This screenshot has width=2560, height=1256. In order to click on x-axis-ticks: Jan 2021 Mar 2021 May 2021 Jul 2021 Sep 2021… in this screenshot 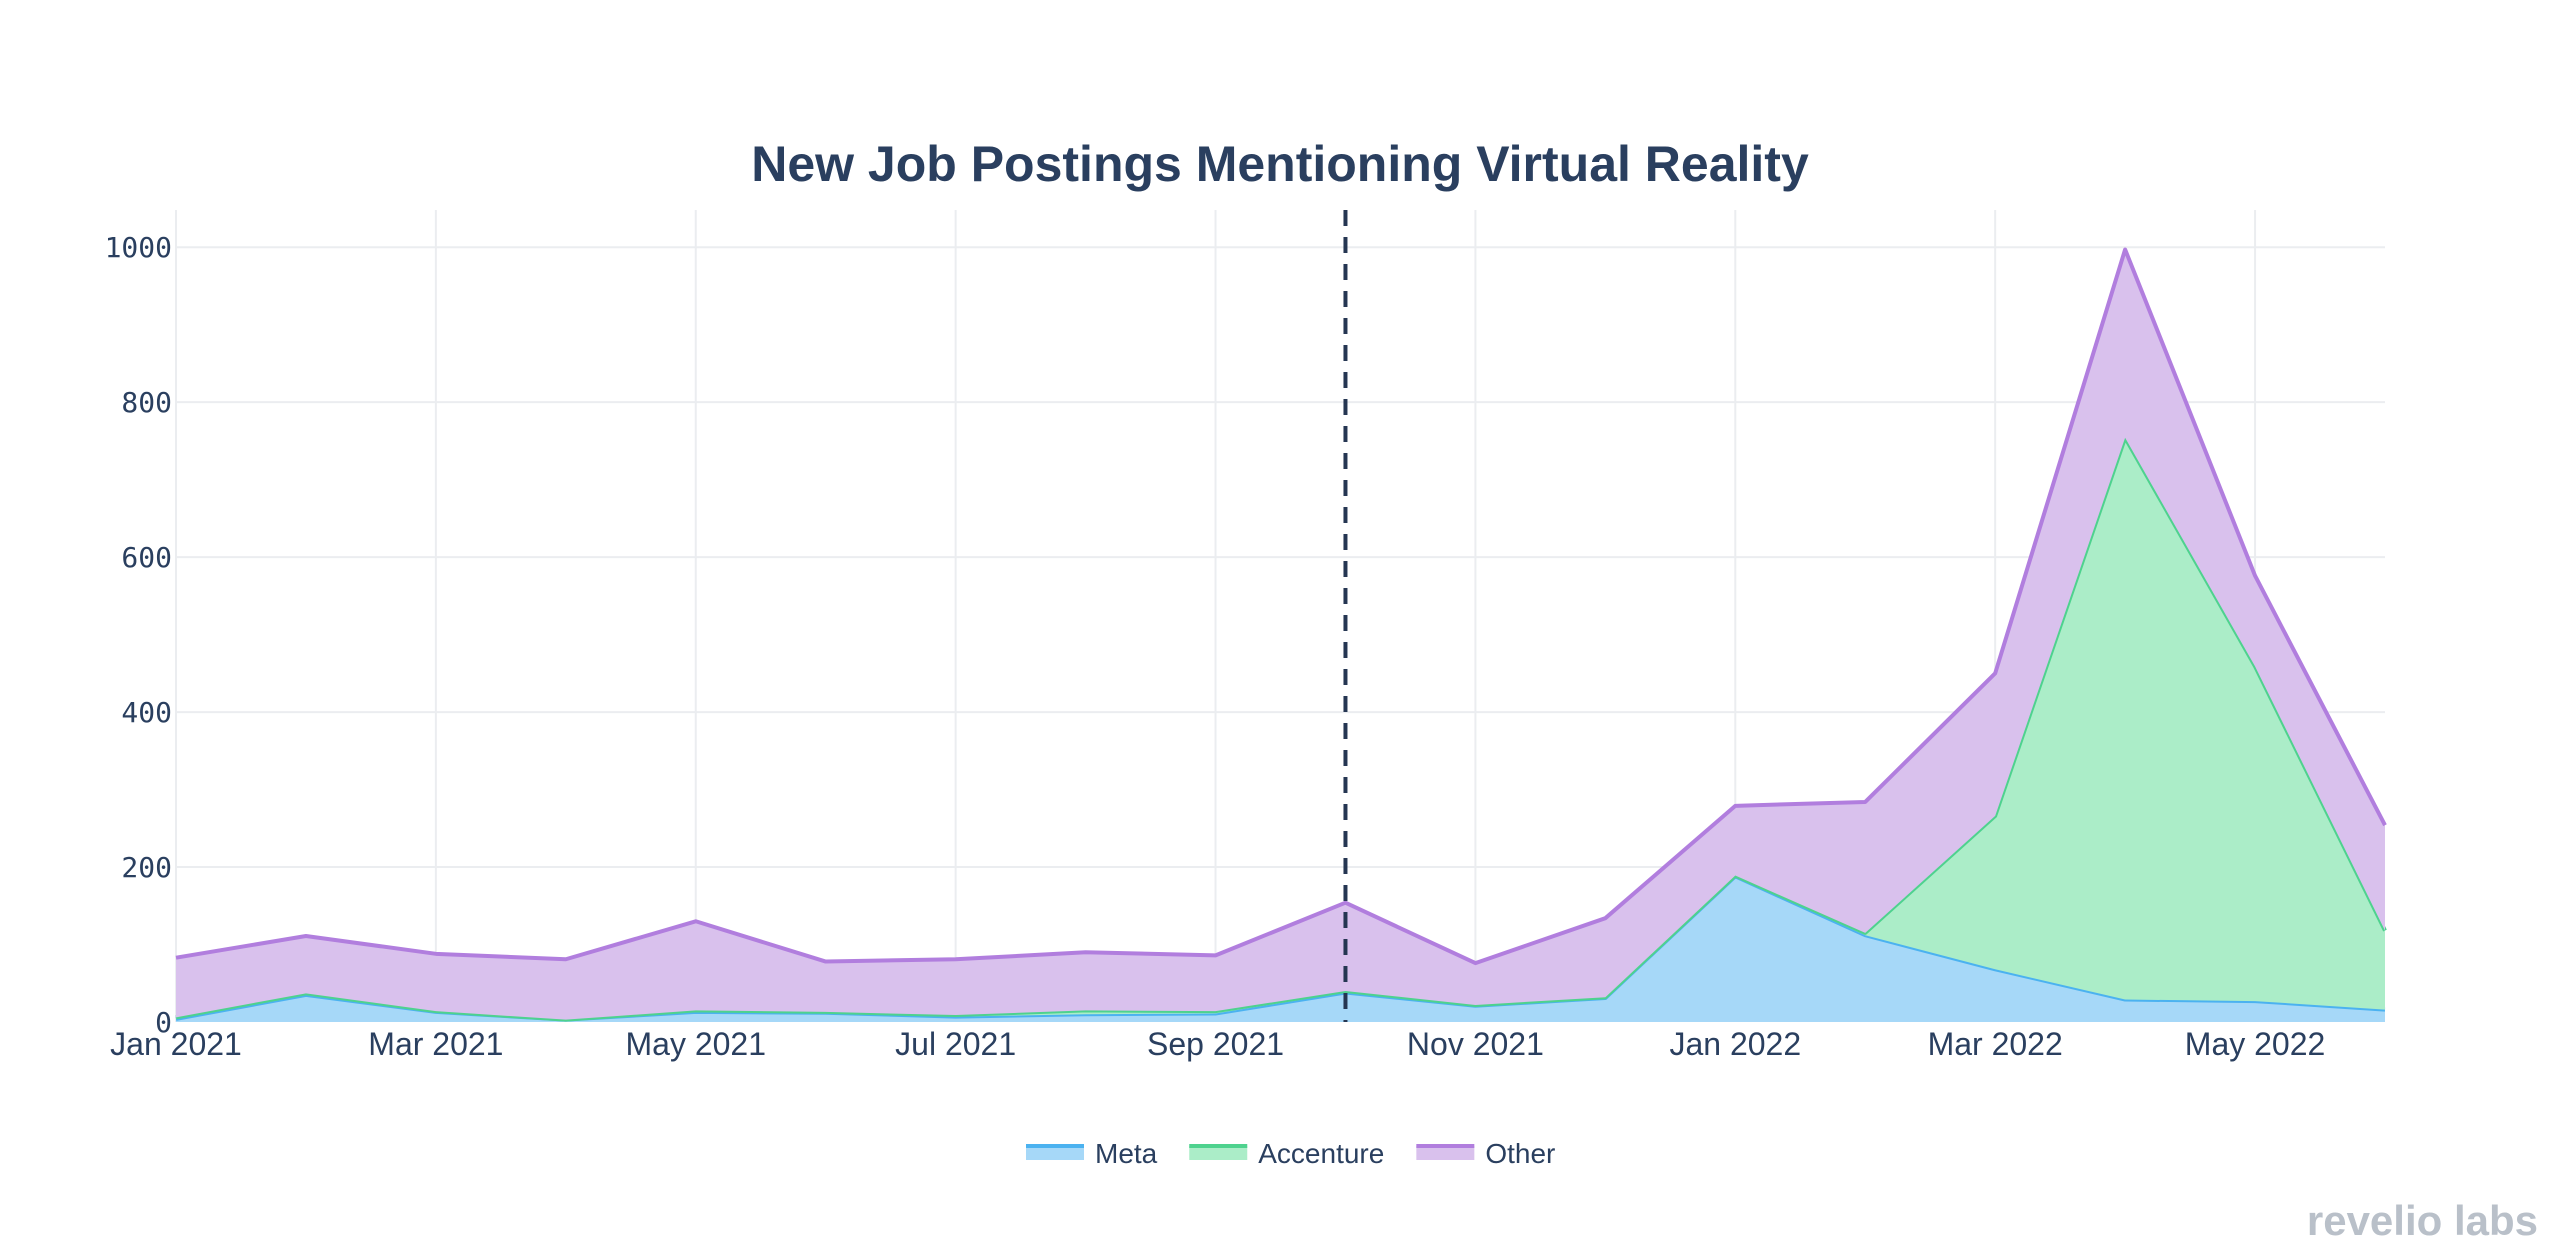, I will do `click(1217, 1044)`.